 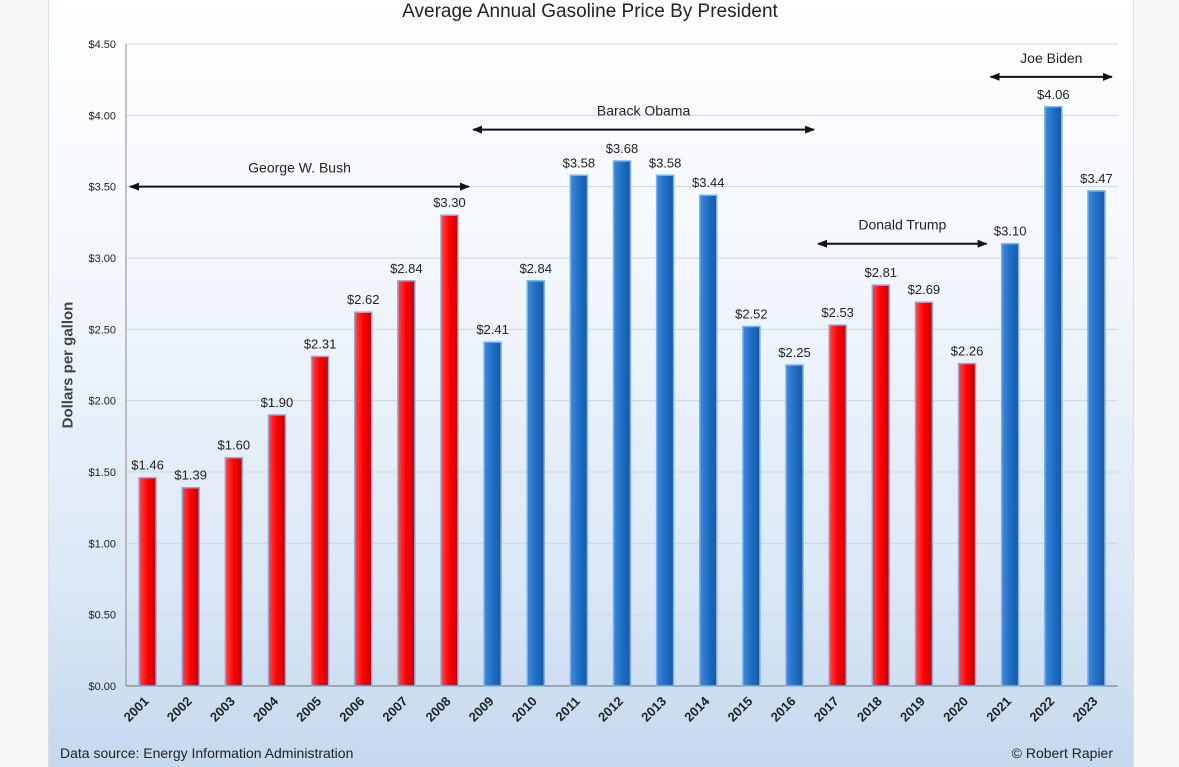 What do you see at coordinates (924, 494) in the screenshot?
I see `bar-2019` at bounding box center [924, 494].